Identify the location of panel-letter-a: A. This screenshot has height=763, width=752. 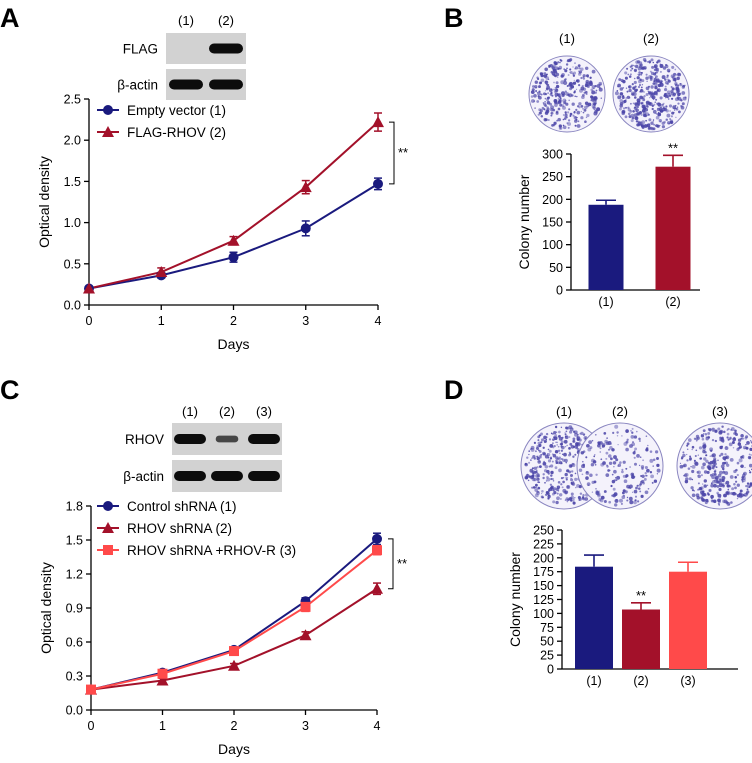
(10, 18).